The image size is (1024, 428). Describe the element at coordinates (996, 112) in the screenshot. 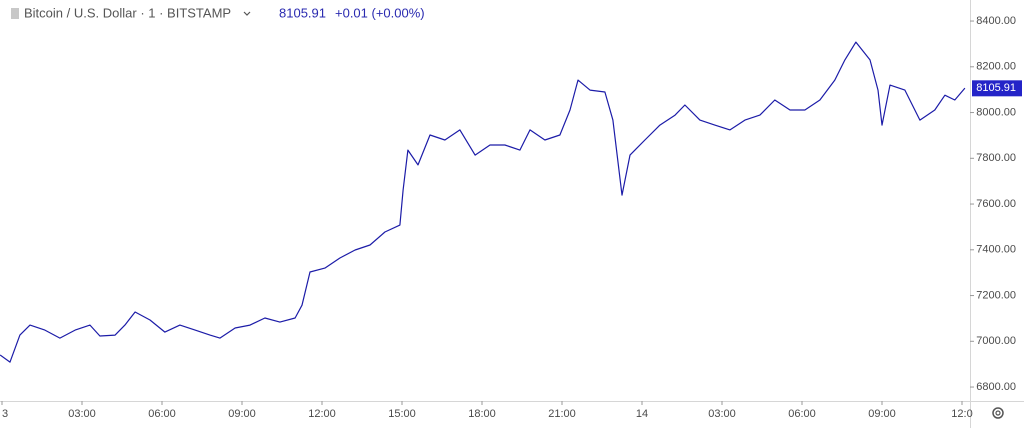

I see `y-tick-label: 8000.00` at that location.